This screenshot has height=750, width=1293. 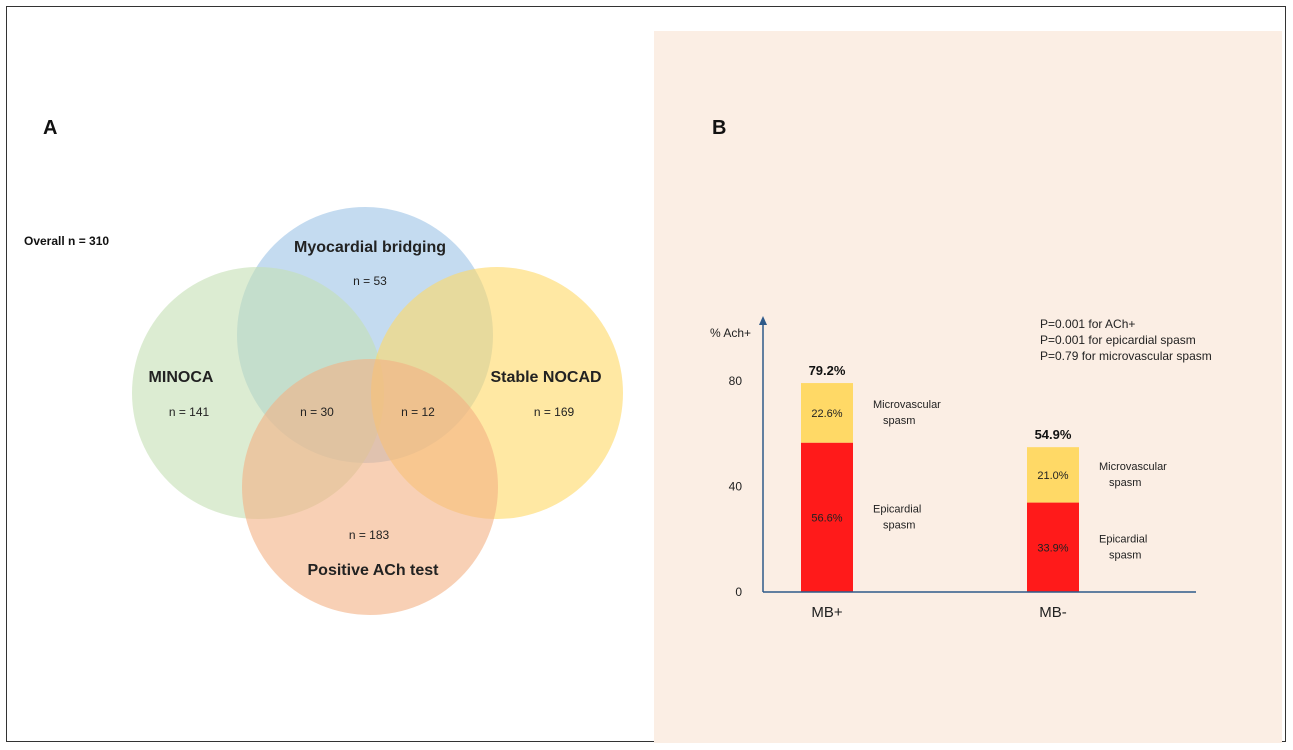 I want to click on overall-label: Overall n = 310, so click(x=66, y=241).